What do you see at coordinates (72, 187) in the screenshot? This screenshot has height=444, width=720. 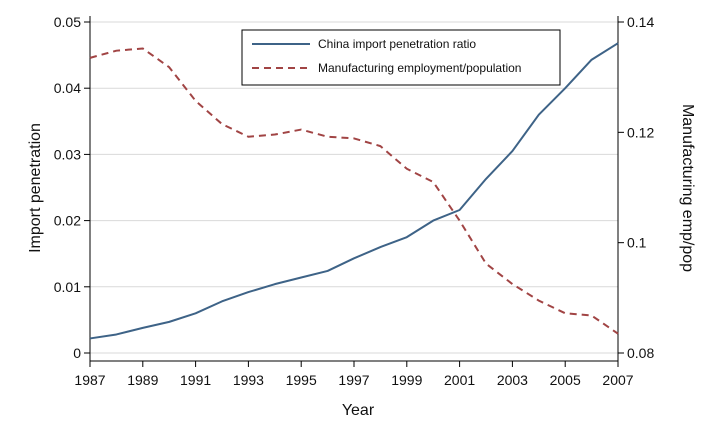 I see `left-axis-ticks: 0 0.01 0.02 0.03 0.04 0.05` at bounding box center [72, 187].